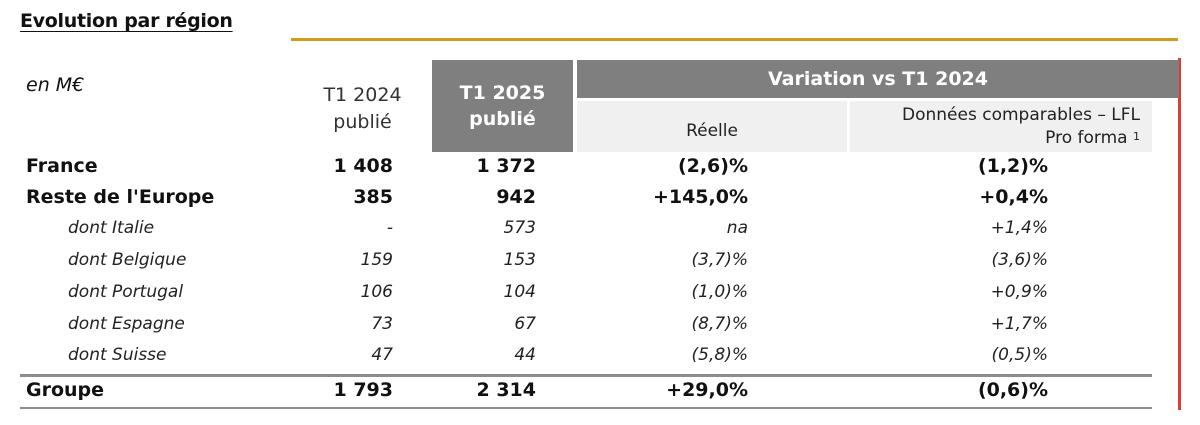  Describe the element at coordinates (1019, 228) in the screenshot. I see `cell-lfl: +1,4%` at that location.